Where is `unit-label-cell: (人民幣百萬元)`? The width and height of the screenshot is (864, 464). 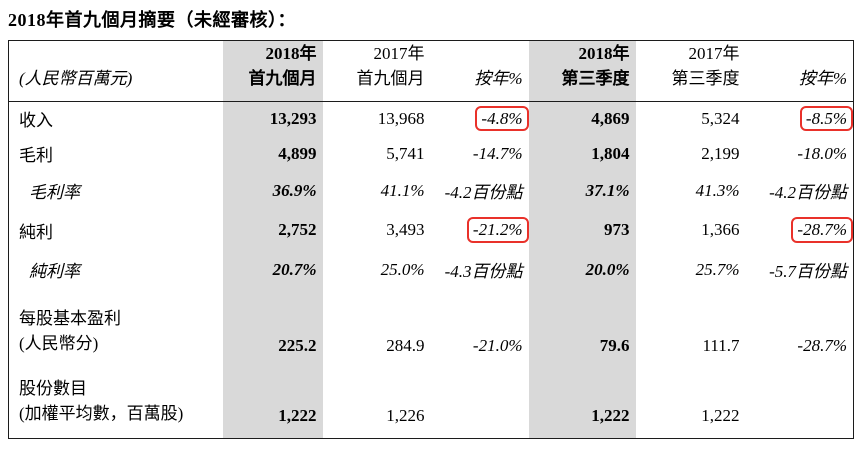
unit-label-cell: (人民幣百萬元) is located at coordinates (115, 71).